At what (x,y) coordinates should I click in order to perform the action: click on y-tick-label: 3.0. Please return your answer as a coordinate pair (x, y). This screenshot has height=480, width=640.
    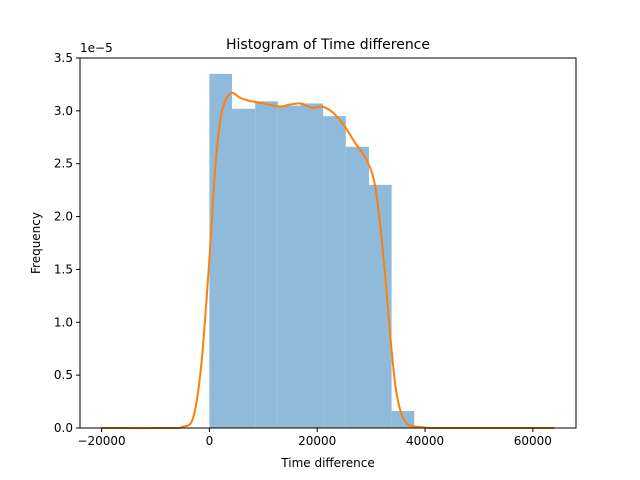
    Looking at the image, I should click on (63, 111).